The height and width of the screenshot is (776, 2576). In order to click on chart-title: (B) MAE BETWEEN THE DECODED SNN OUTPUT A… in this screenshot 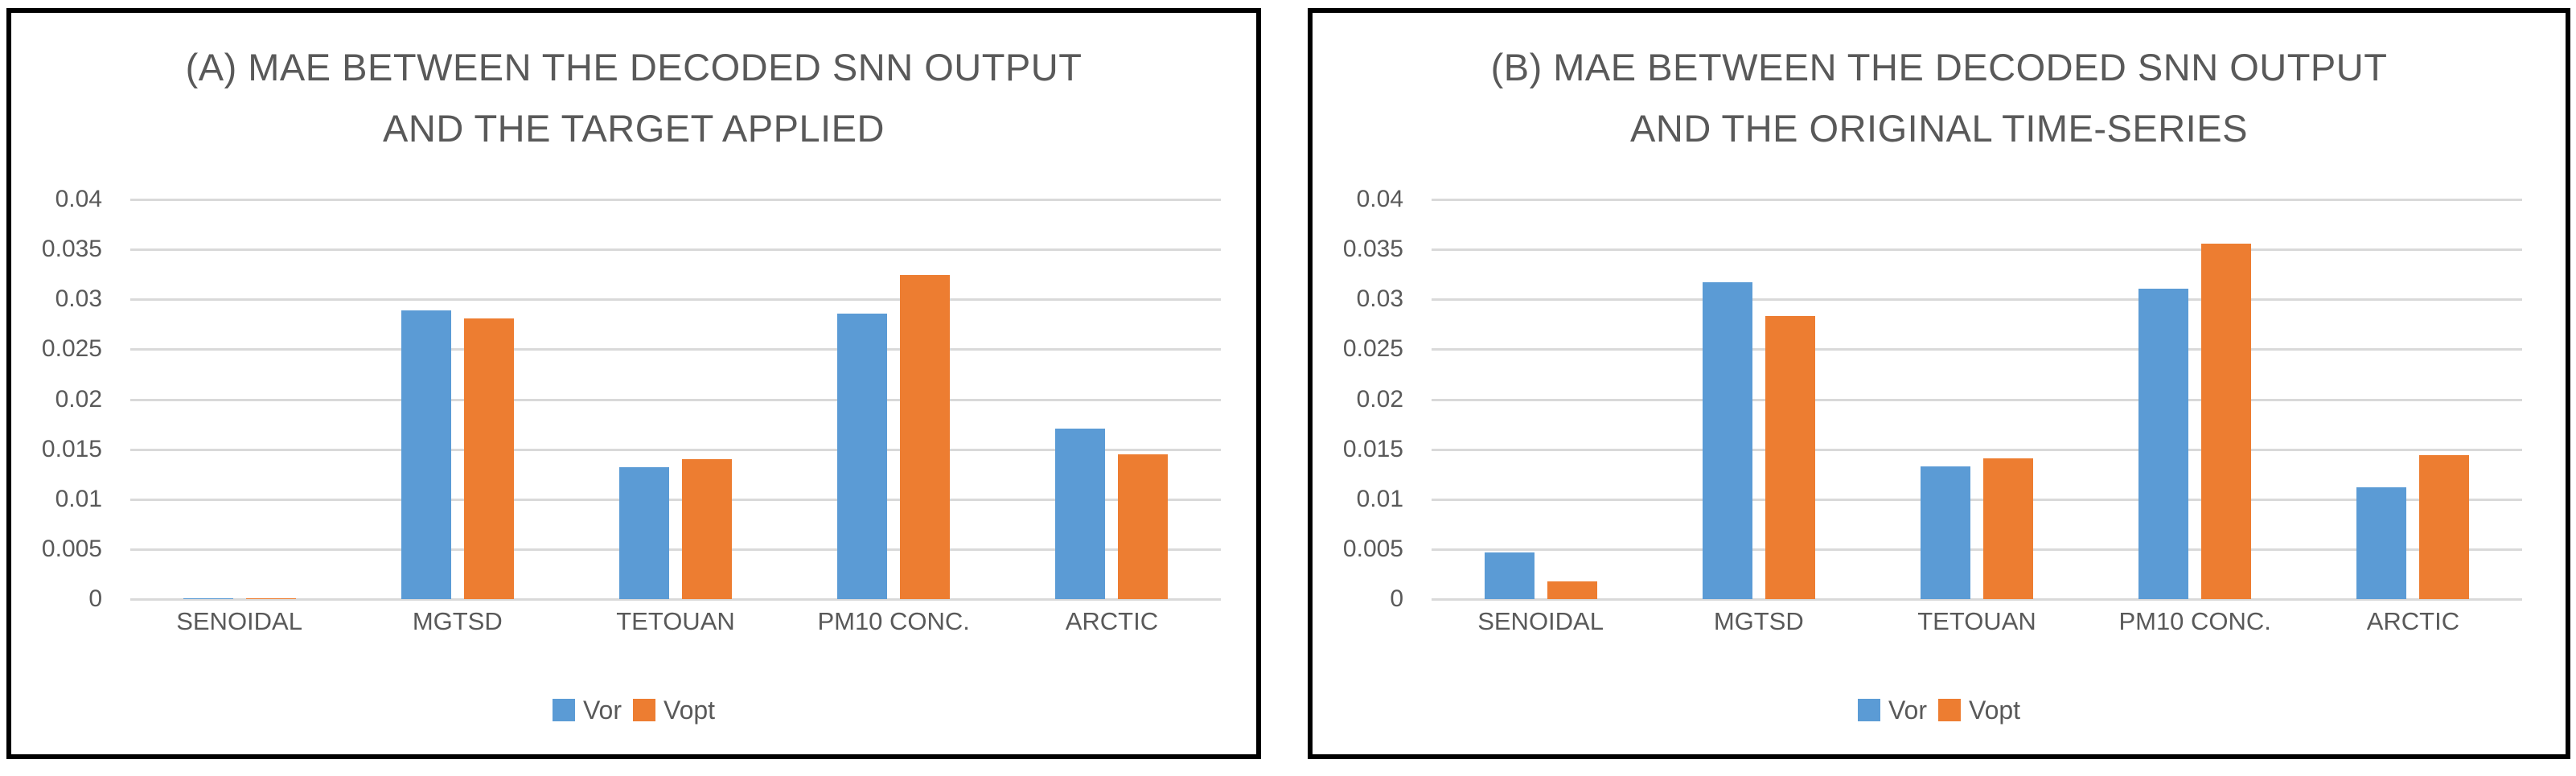, I will do `click(1939, 98)`.